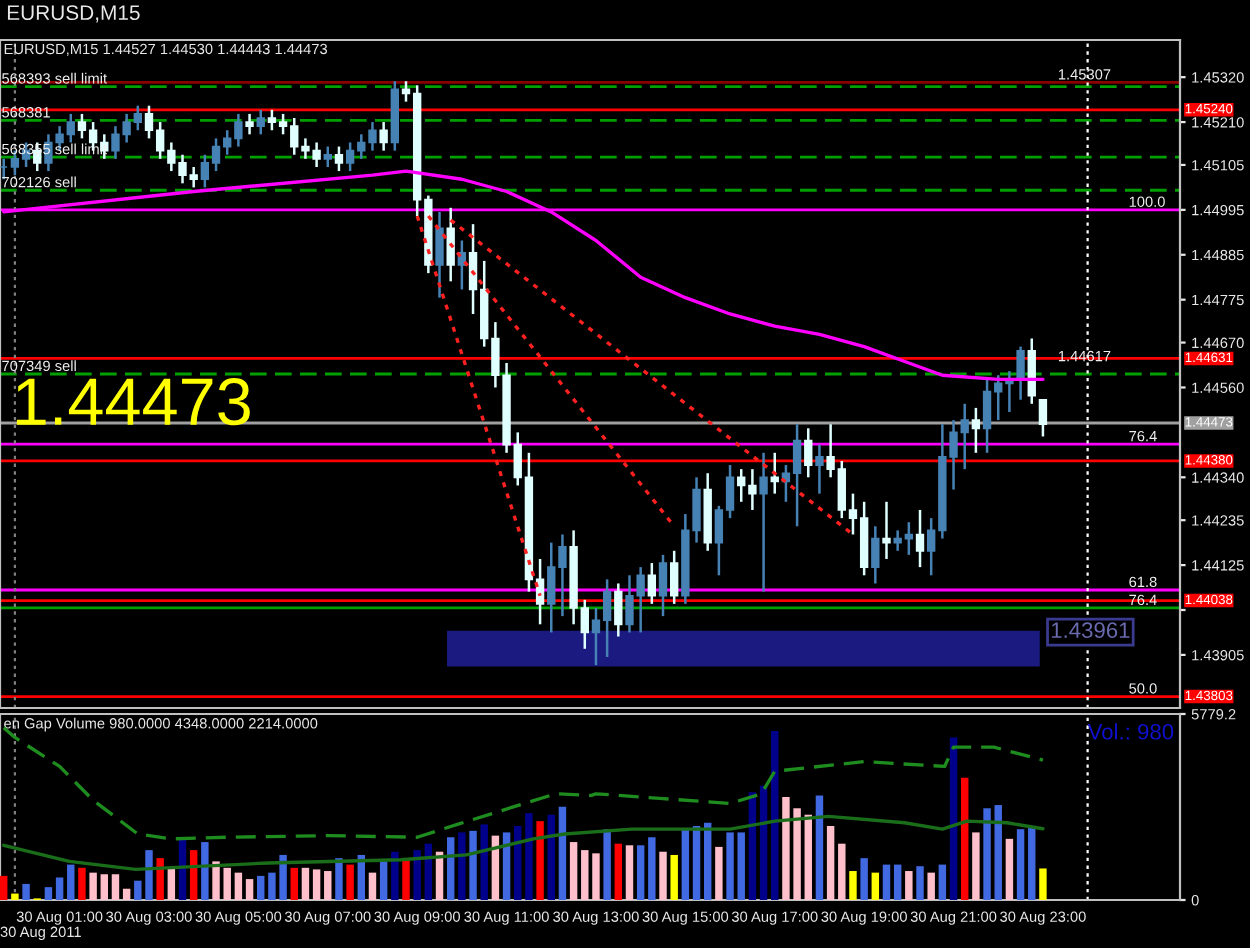 The width and height of the screenshot is (1250, 948). I want to click on annotation: 1.44473, so click(133, 402).